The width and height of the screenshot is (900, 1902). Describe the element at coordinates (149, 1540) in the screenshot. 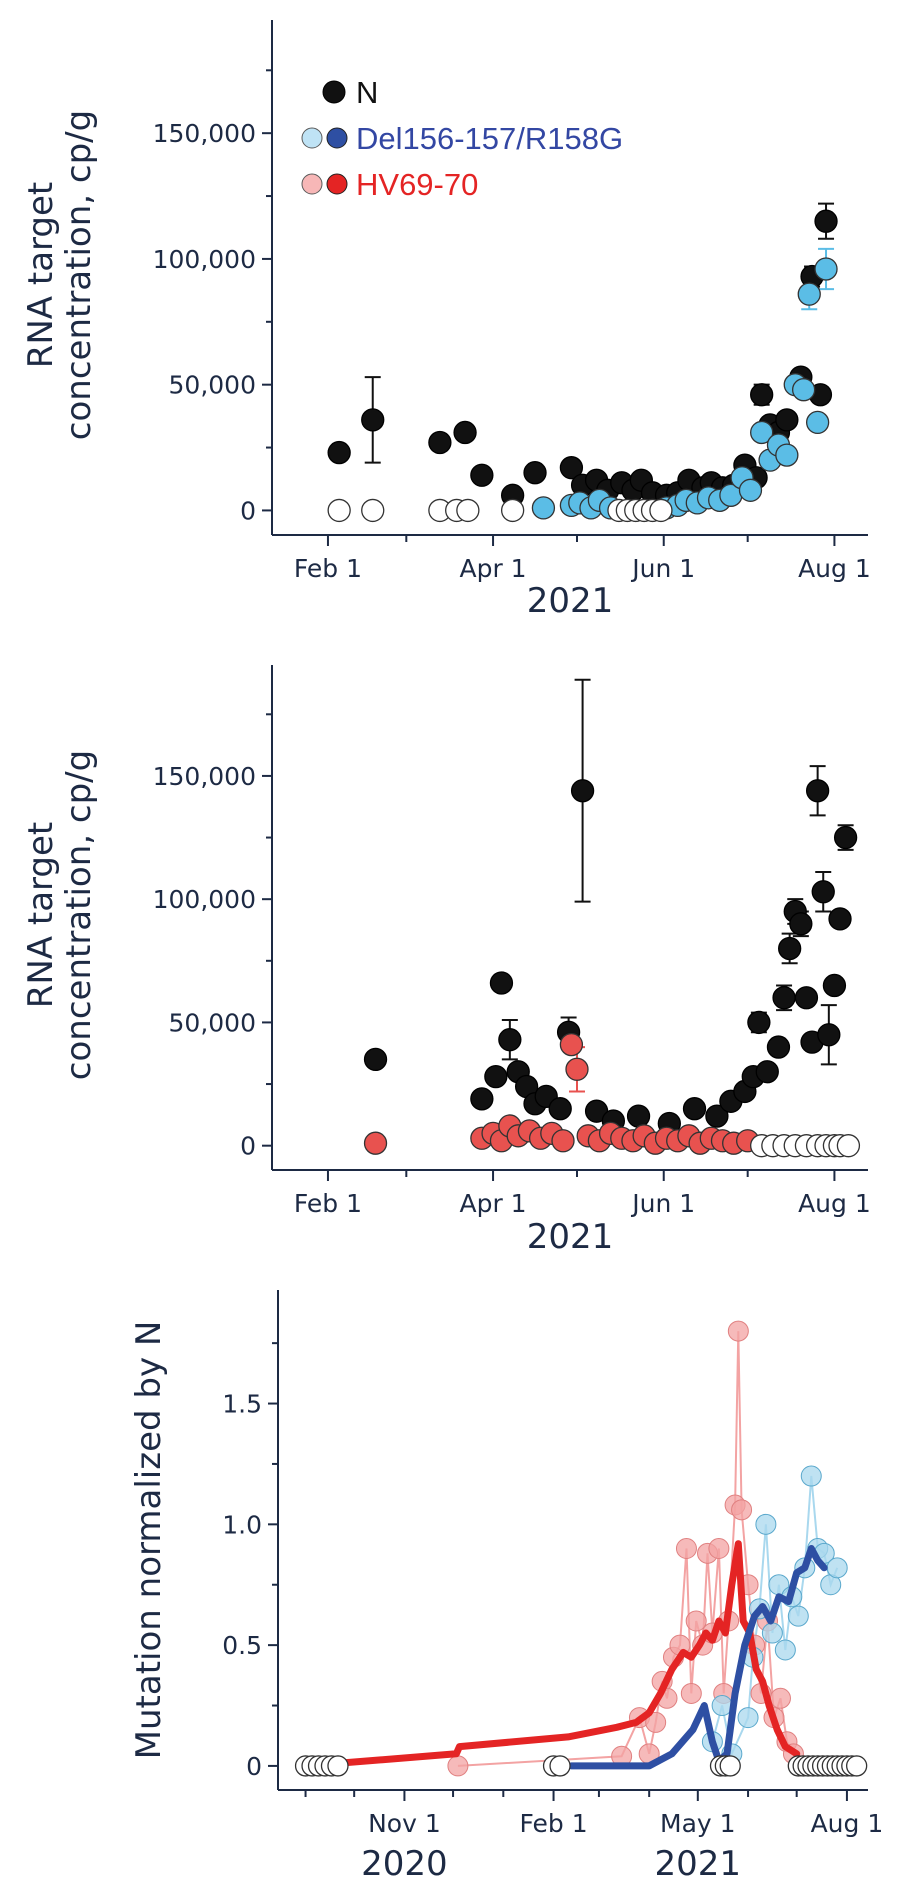

I see `y-axis-title: Mutation normalized by N` at that location.